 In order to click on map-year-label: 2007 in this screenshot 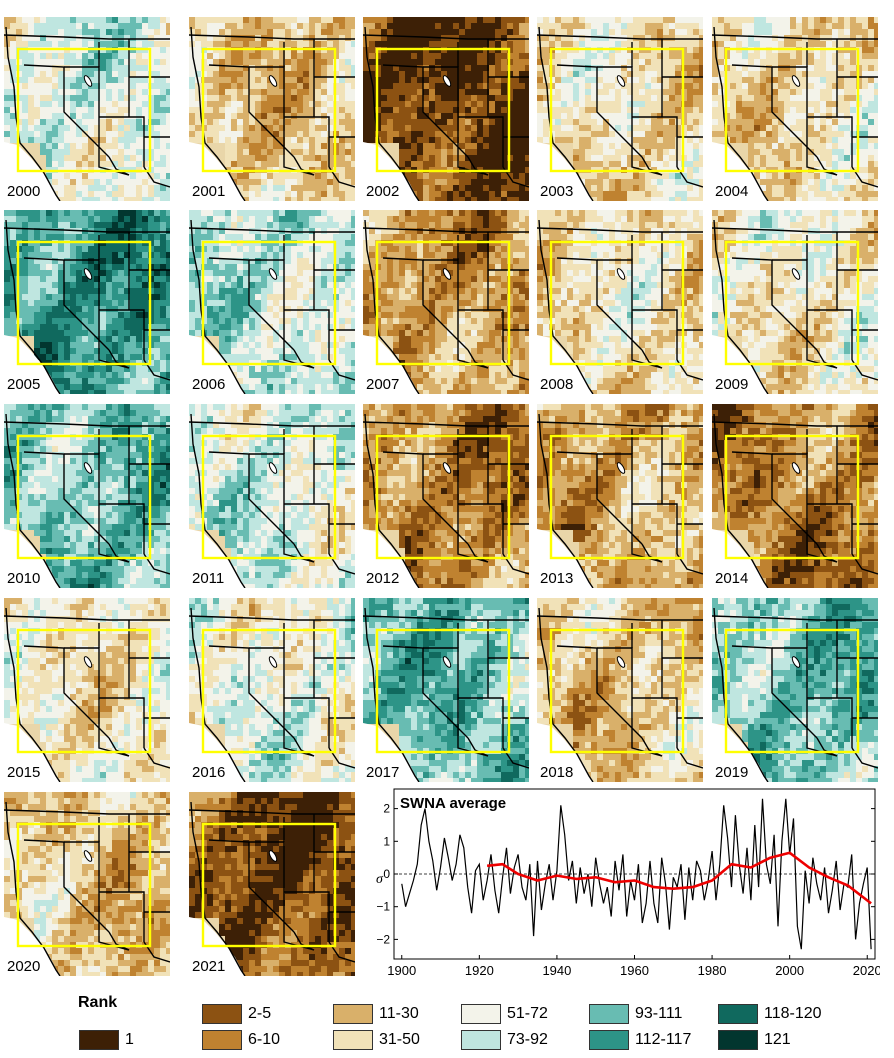, I will do `click(384, 384)`.